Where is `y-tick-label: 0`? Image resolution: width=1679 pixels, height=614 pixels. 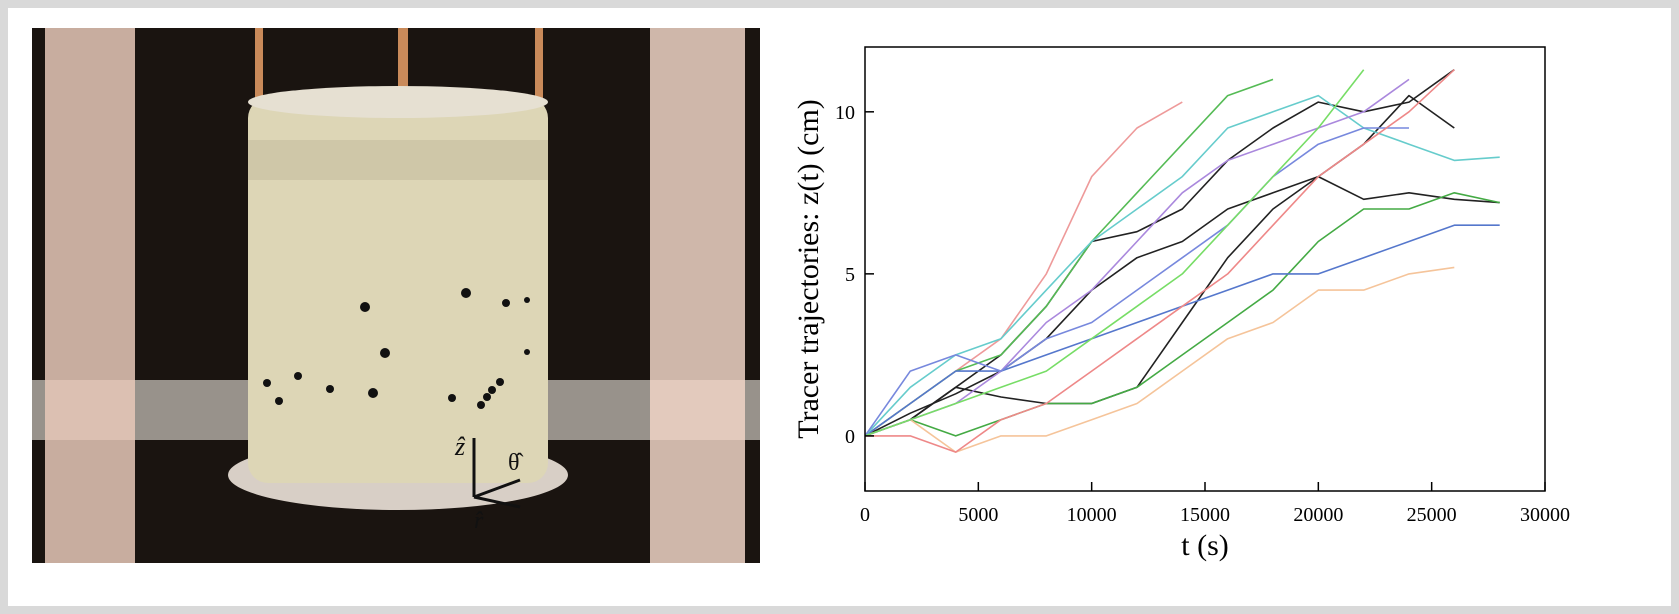
y-tick-label: 0 is located at coordinates (850, 437).